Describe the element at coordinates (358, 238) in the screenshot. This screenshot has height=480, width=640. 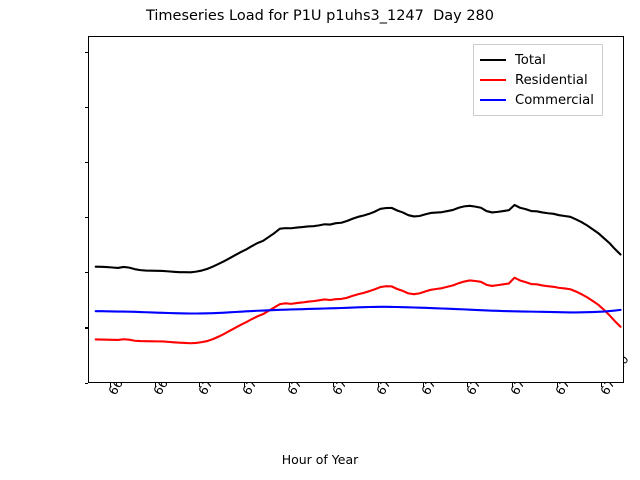
I see `series-line-total` at that location.